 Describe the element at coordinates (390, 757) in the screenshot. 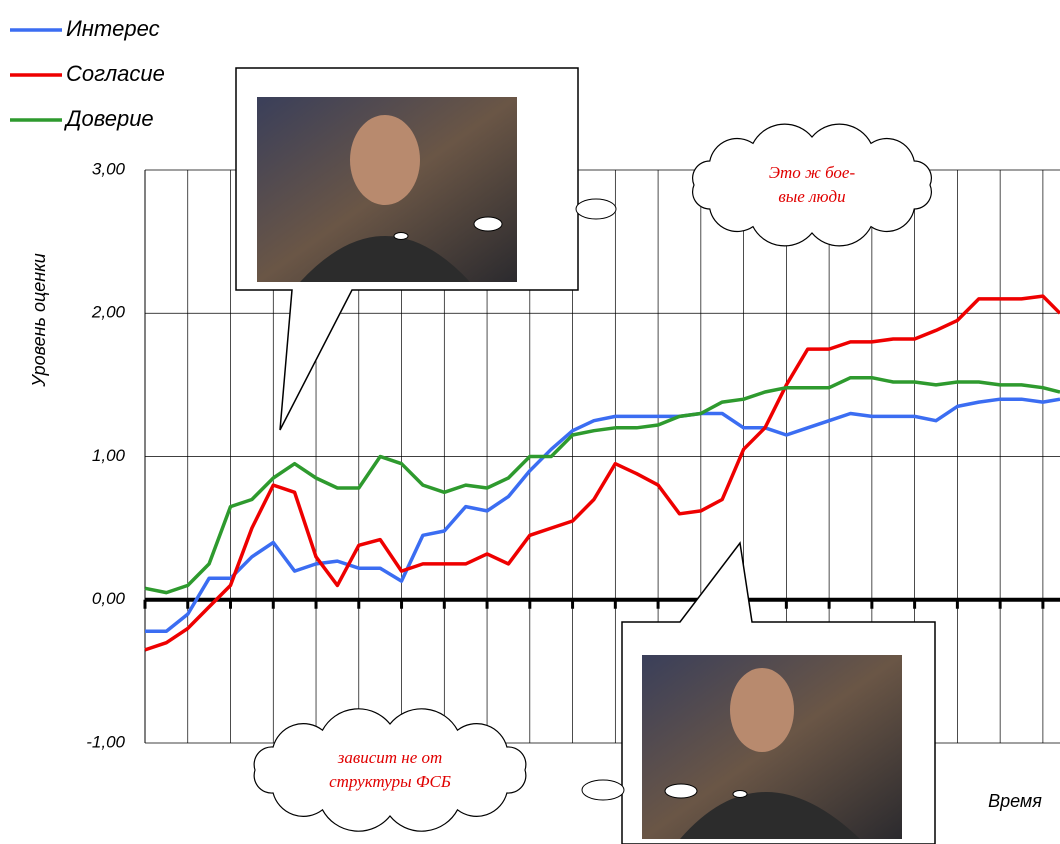

I see `annotation-text: зависит не от` at that location.